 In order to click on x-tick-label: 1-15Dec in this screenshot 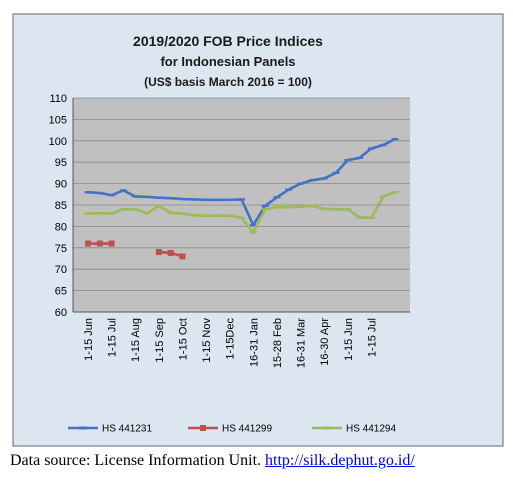, I will do `click(231, 339)`.